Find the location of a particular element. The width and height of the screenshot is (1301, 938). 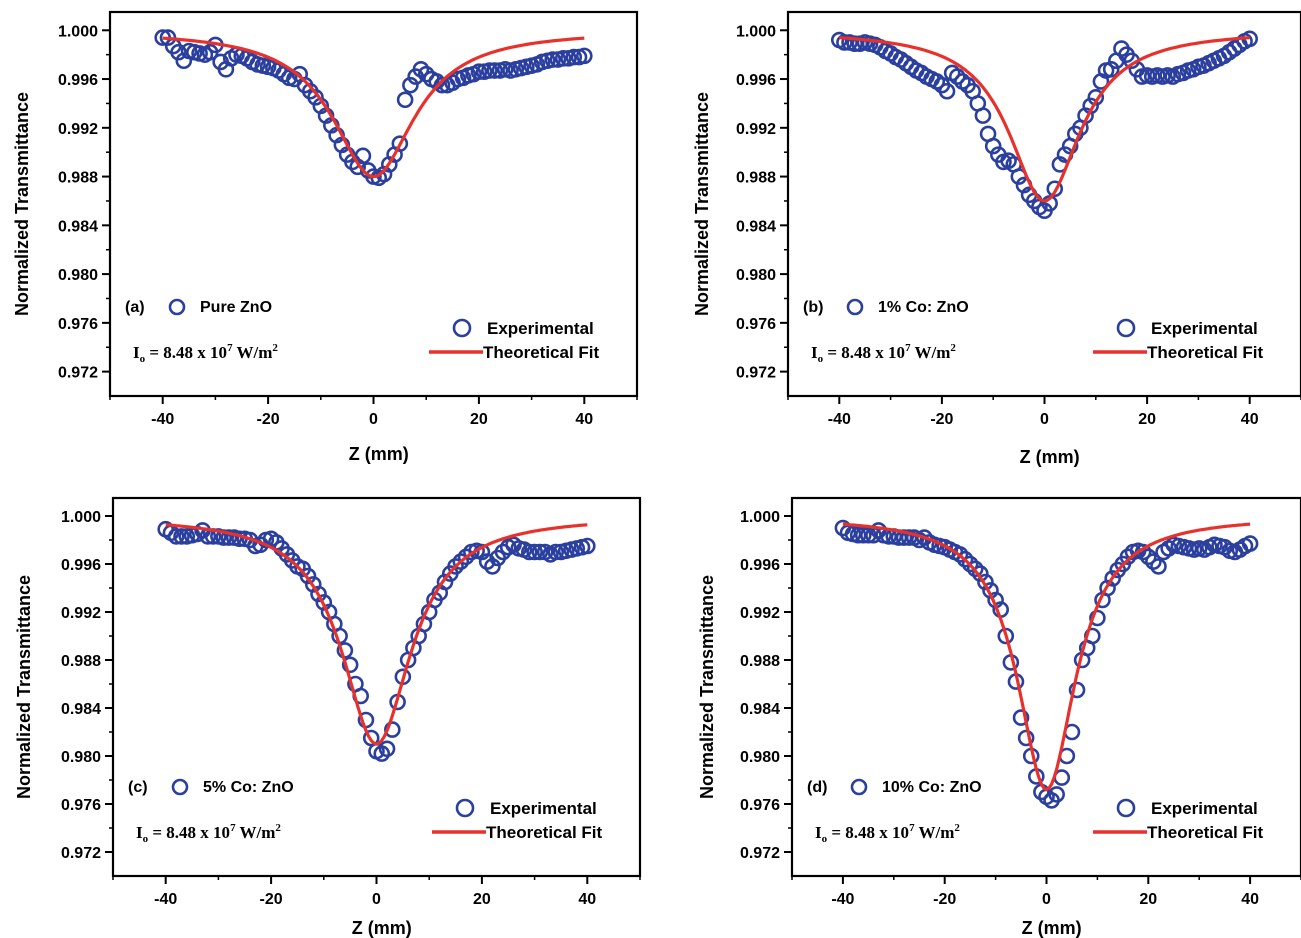

legend-experimental-marker is located at coordinates (462, 328).